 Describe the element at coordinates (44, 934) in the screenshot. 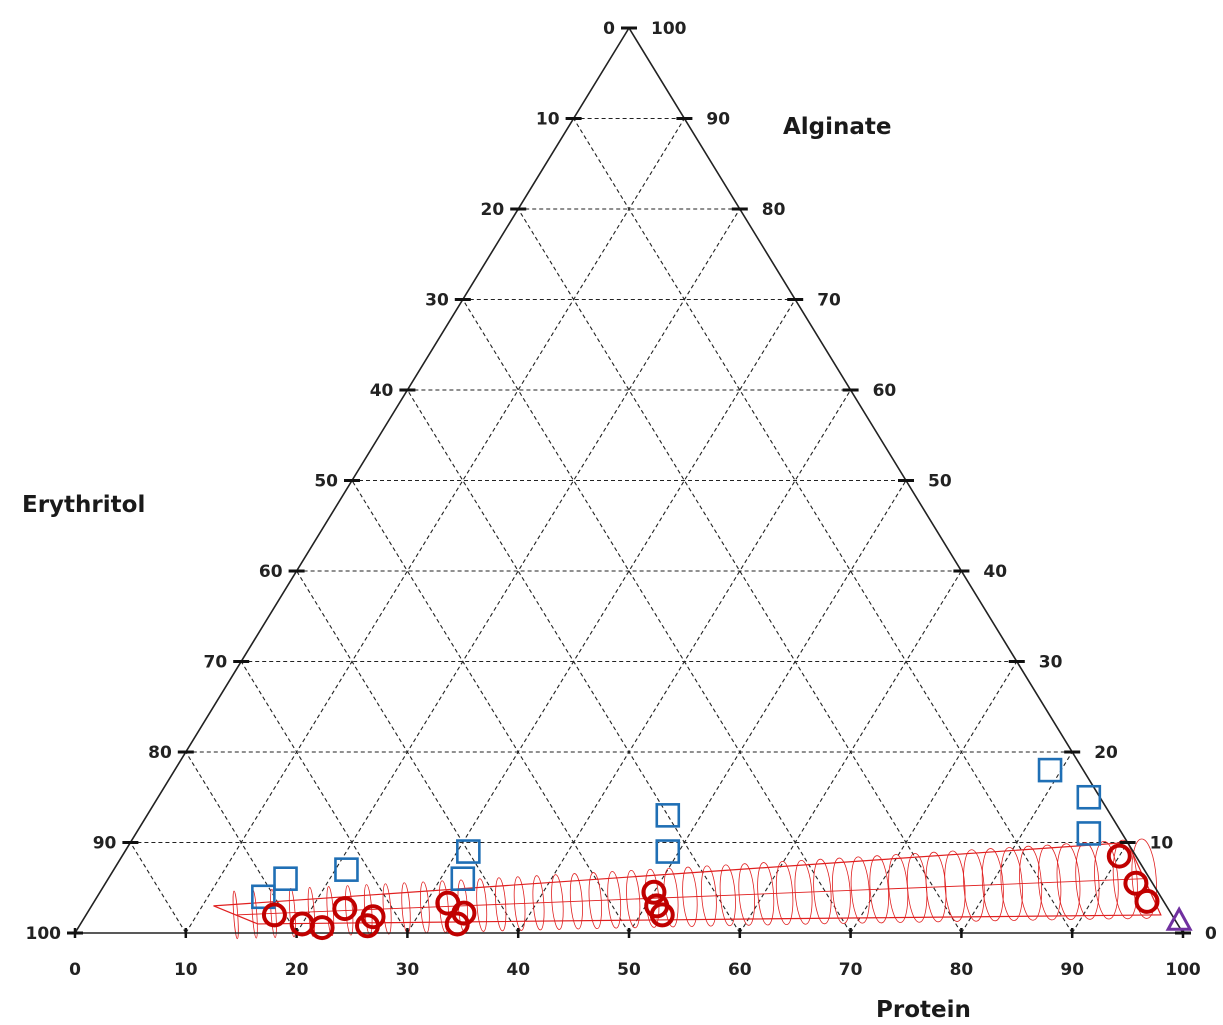

I see `tick-label-erythritol: 100` at that location.